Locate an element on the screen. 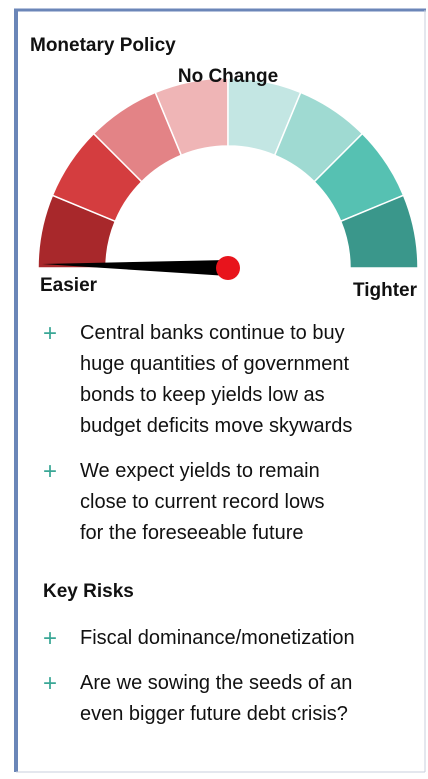  gauge-top-label: No Change is located at coordinates (228, 76).